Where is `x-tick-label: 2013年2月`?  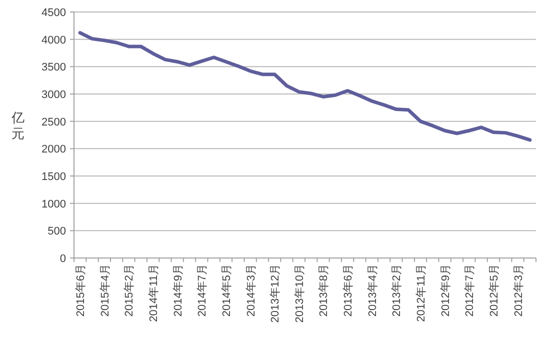
x-tick-label: 2013年2月 is located at coordinates (397, 290).